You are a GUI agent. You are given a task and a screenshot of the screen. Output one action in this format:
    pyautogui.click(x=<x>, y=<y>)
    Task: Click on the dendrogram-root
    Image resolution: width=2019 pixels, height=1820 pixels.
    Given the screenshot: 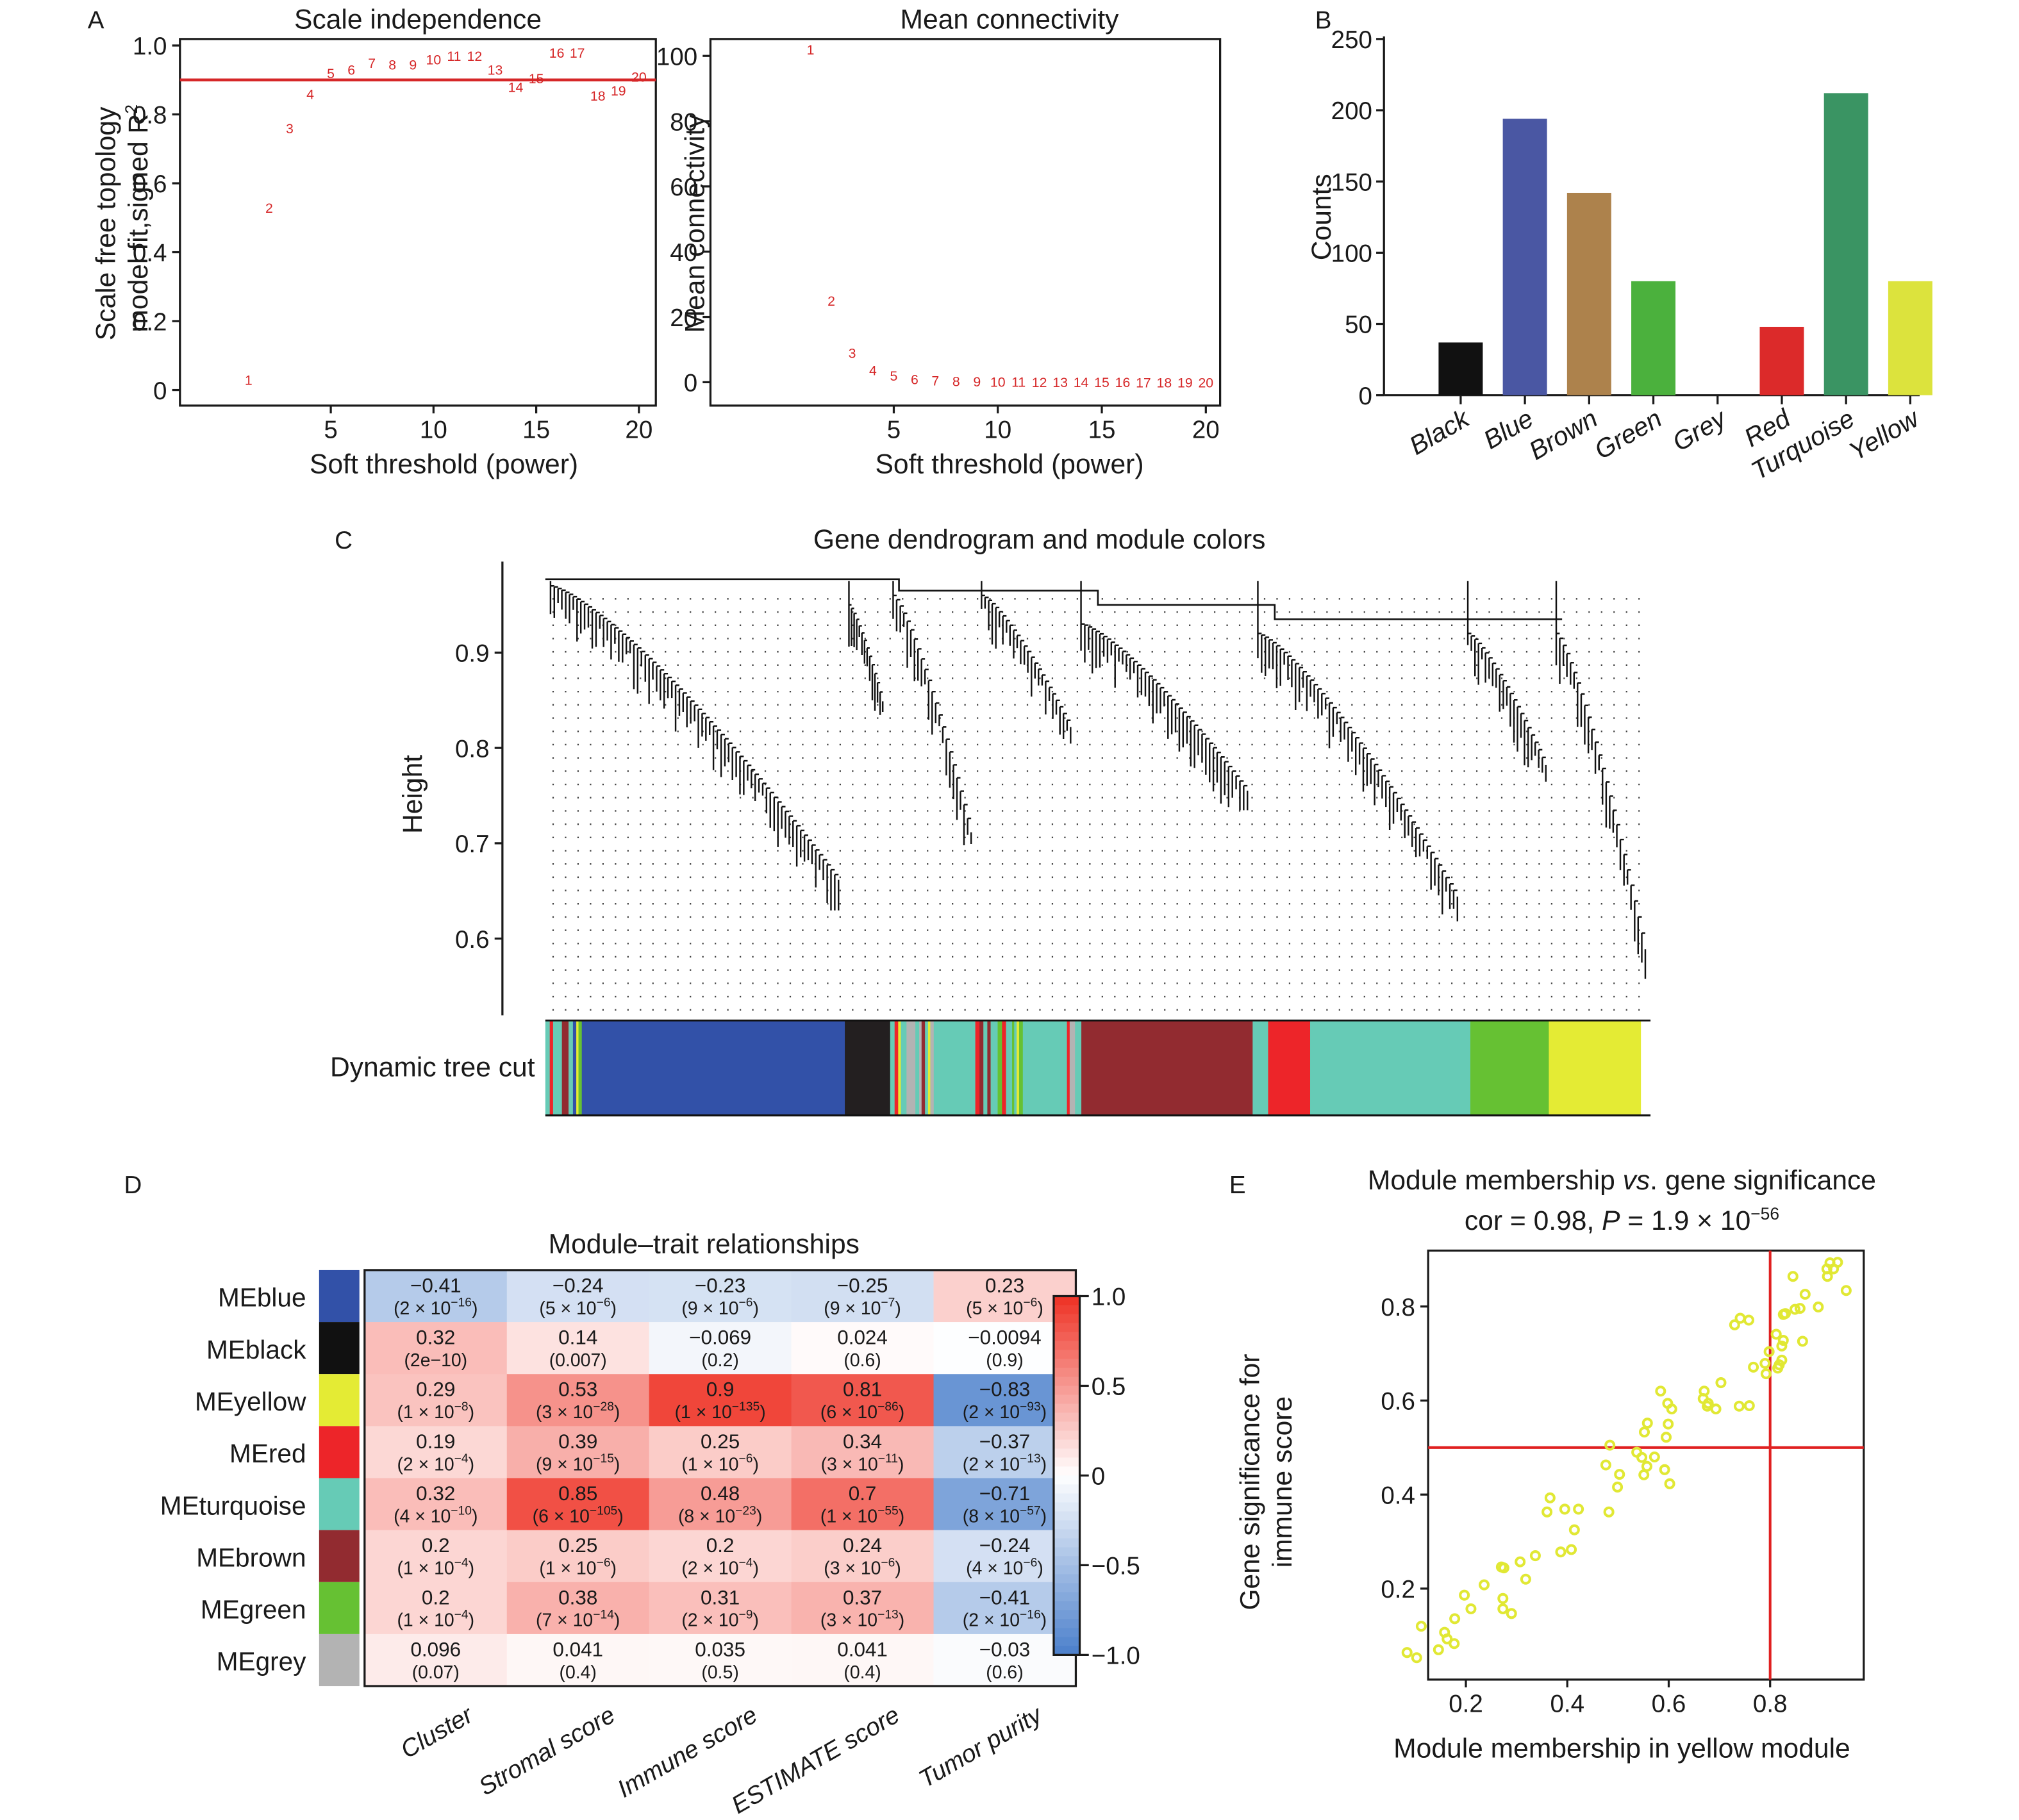 What is the action you would take?
    pyautogui.click(x=1054, y=599)
    